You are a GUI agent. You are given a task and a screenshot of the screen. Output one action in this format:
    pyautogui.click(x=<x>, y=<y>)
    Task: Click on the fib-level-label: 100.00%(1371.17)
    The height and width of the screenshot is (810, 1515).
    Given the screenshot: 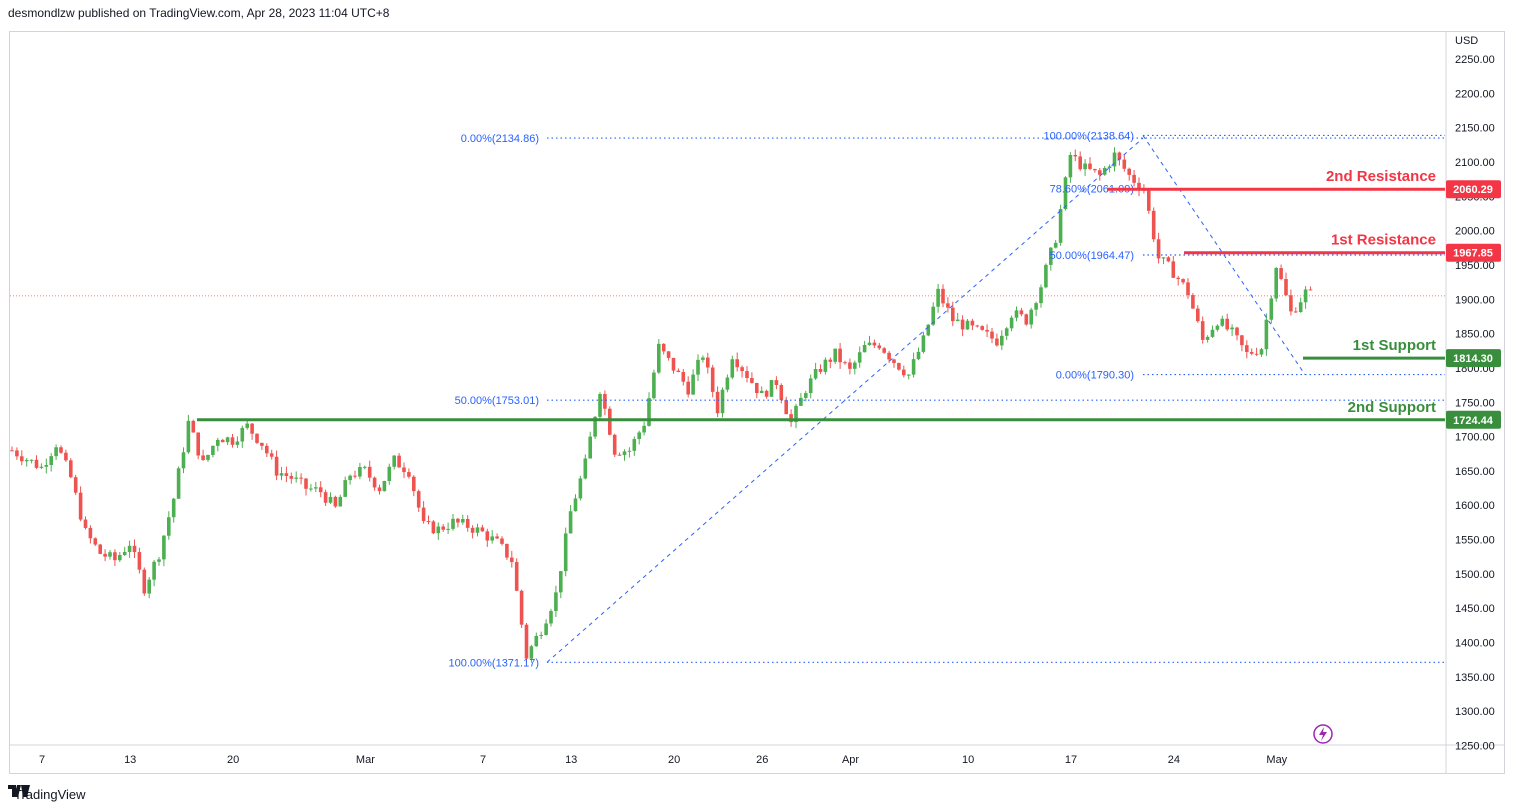 What is the action you would take?
    pyautogui.click(x=493, y=663)
    